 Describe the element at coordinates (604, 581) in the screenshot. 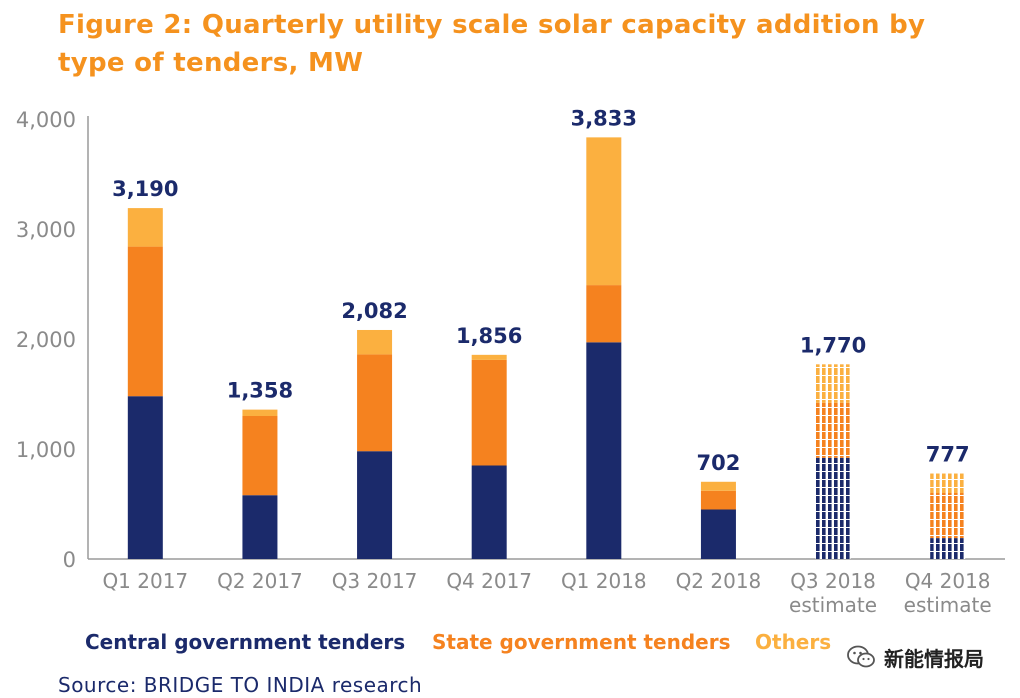

I see `x-tick-label: Q1 2018` at that location.